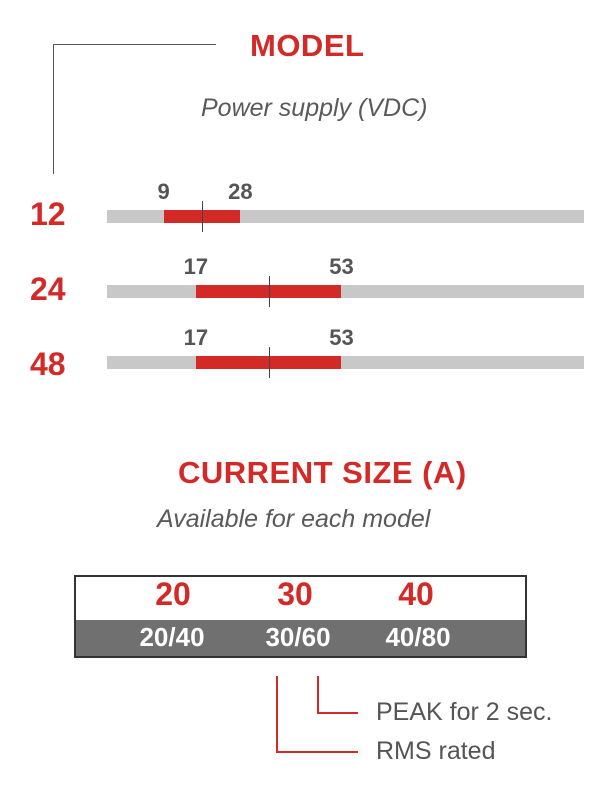 The image size is (600, 802). I want to click on range-min-label-12: 9, so click(163, 191).